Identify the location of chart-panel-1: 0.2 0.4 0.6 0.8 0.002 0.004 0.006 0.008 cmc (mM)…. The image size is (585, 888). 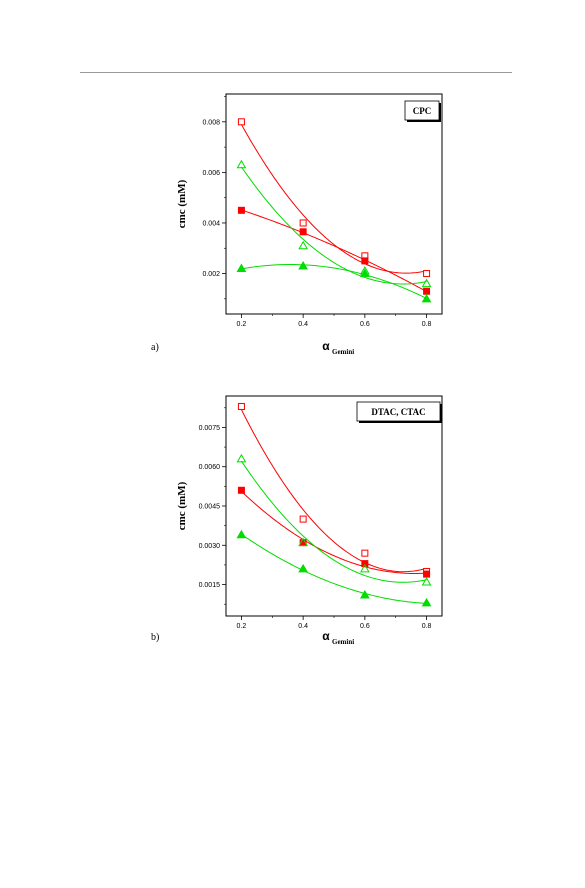
(297, 224).